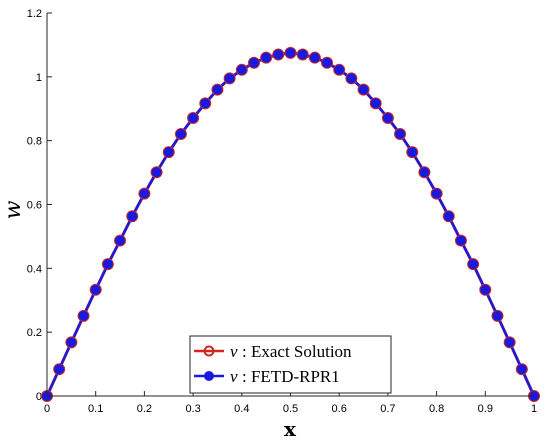 This screenshot has width=550, height=443. Describe the element at coordinates (290, 409) in the screenshot. I see `x-tick-label: 0.5` at that location.